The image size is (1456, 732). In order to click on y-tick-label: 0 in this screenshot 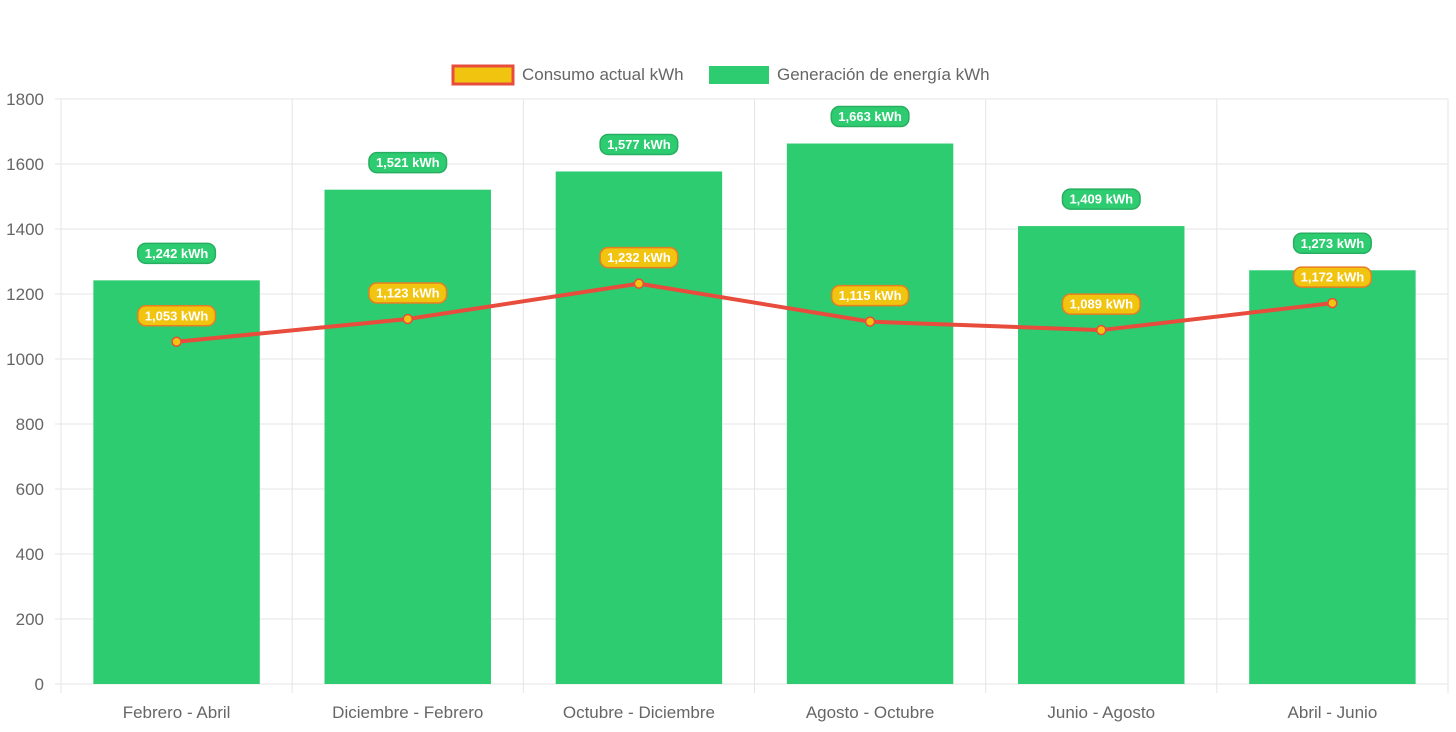, I will do `click(39, 684)`.